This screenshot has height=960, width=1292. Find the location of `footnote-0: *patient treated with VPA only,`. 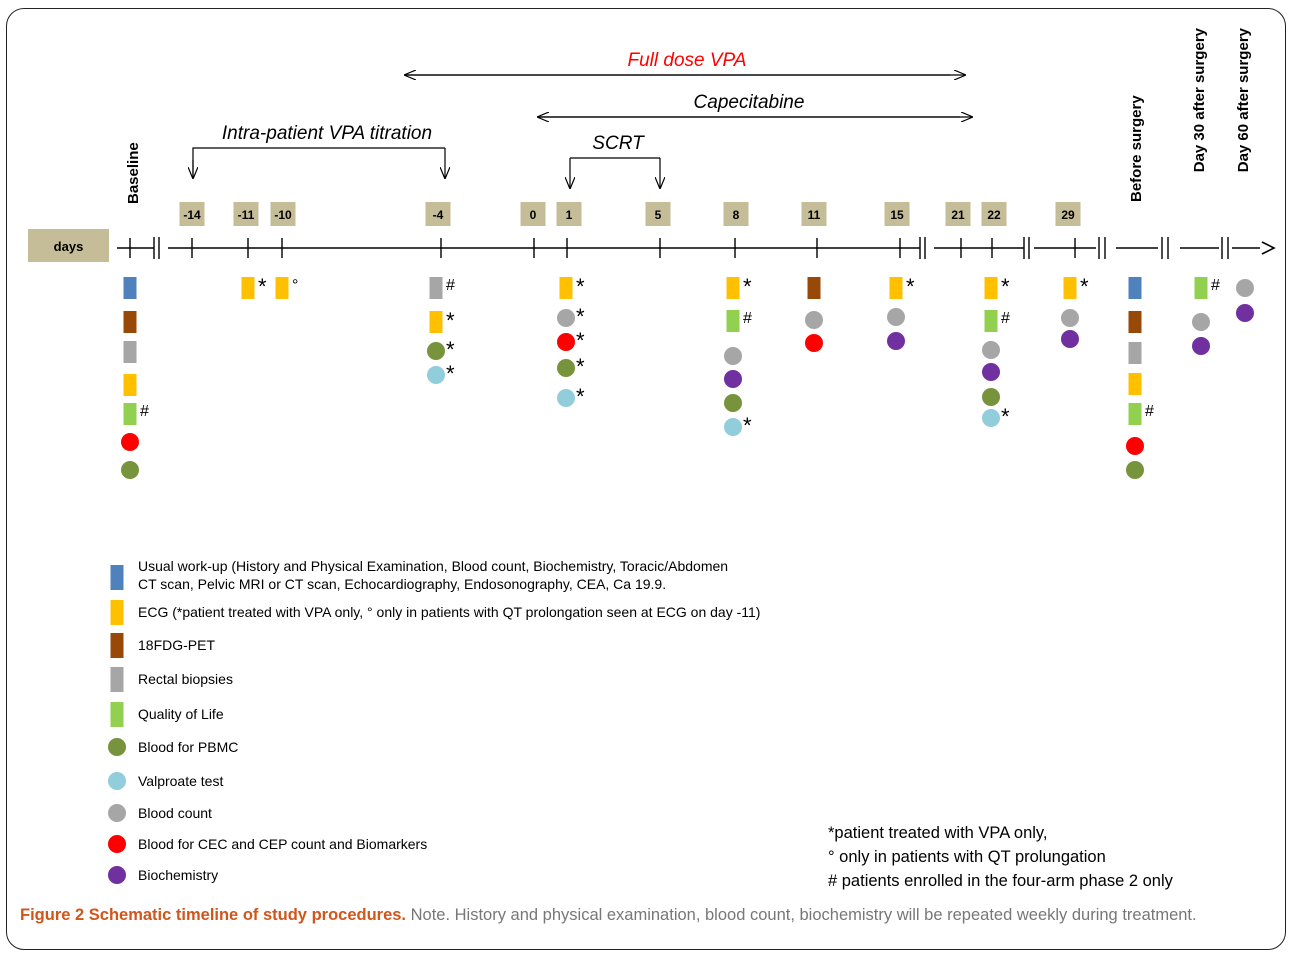

footnote-0: *patient treated with VPA only, is located at coordinates (938, 833).